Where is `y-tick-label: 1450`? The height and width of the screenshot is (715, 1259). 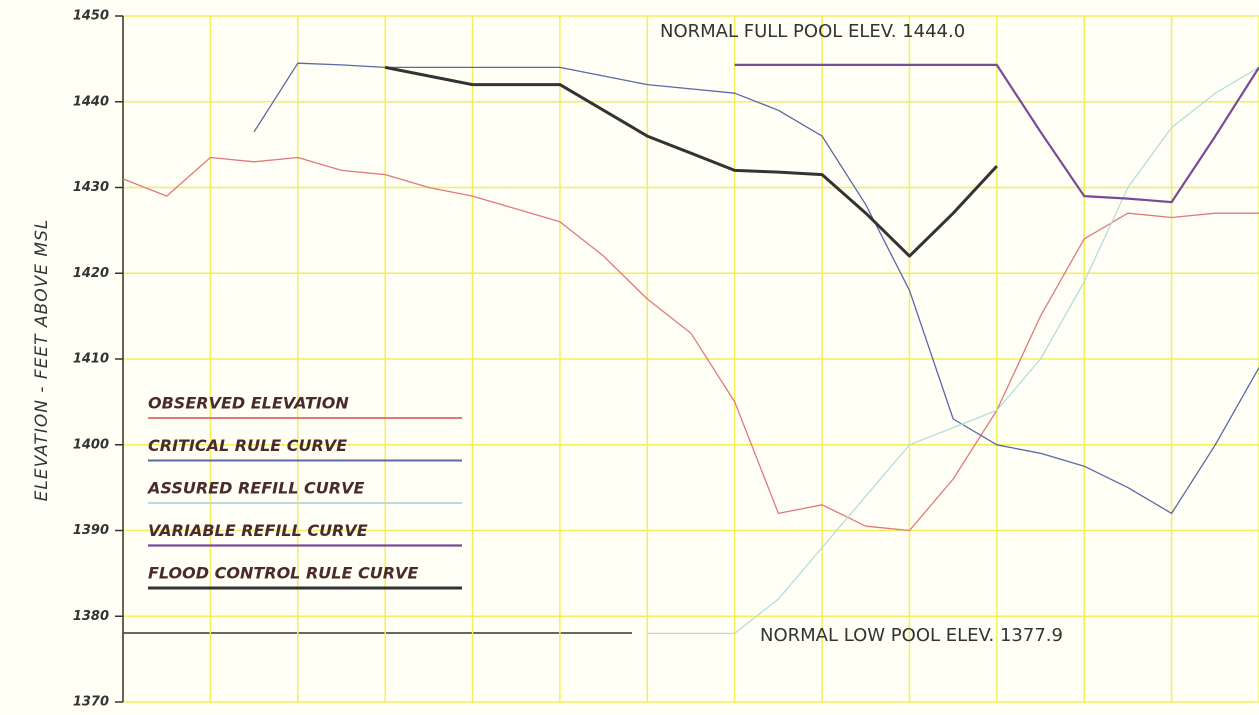 y-tick-label: 1450 is located at coordinates (91, 16).